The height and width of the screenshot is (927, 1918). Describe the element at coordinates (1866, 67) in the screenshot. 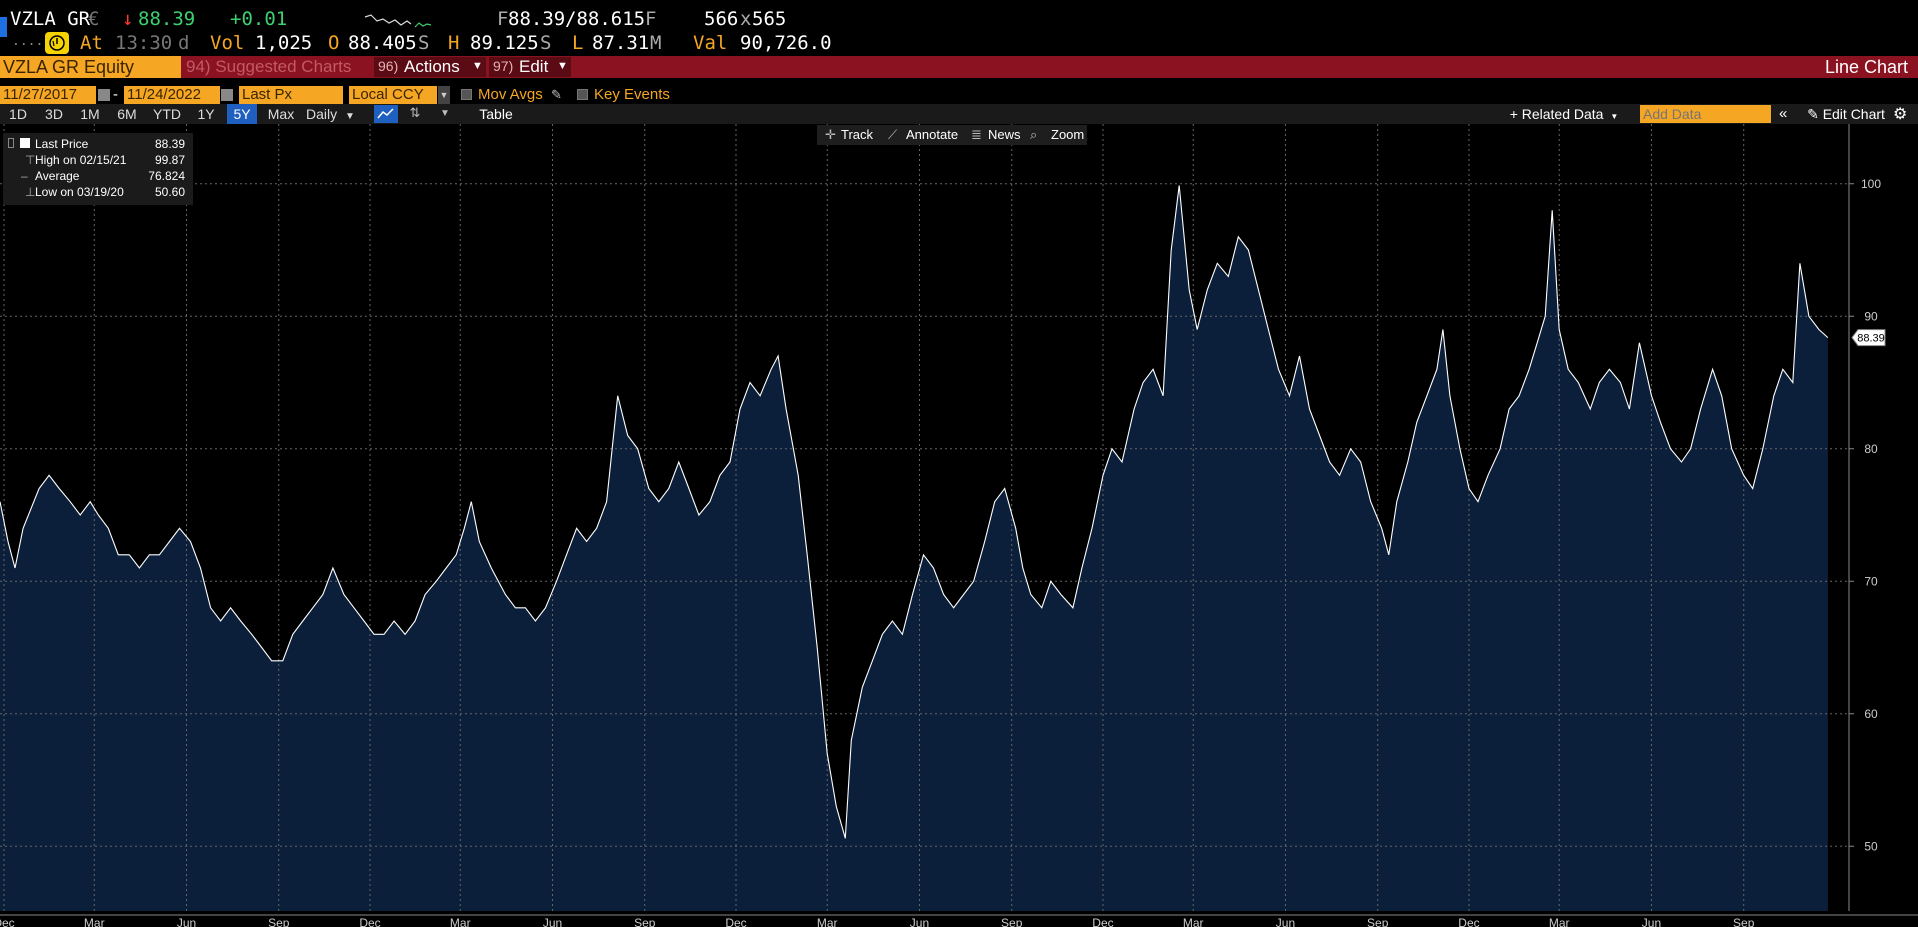

I see `chart-type-title: Line Chart` at that location.